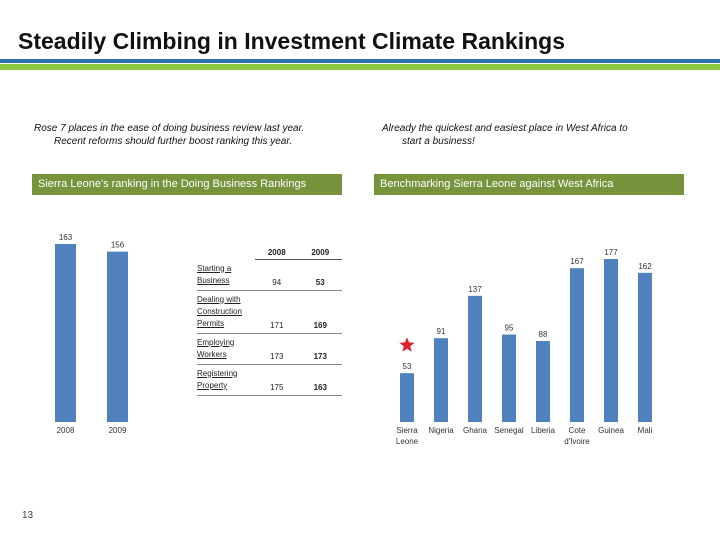 Image resolution: width=720 pixels, height=540 pixels. I want to click on table-cell-2009: 173, so click(320, 349).